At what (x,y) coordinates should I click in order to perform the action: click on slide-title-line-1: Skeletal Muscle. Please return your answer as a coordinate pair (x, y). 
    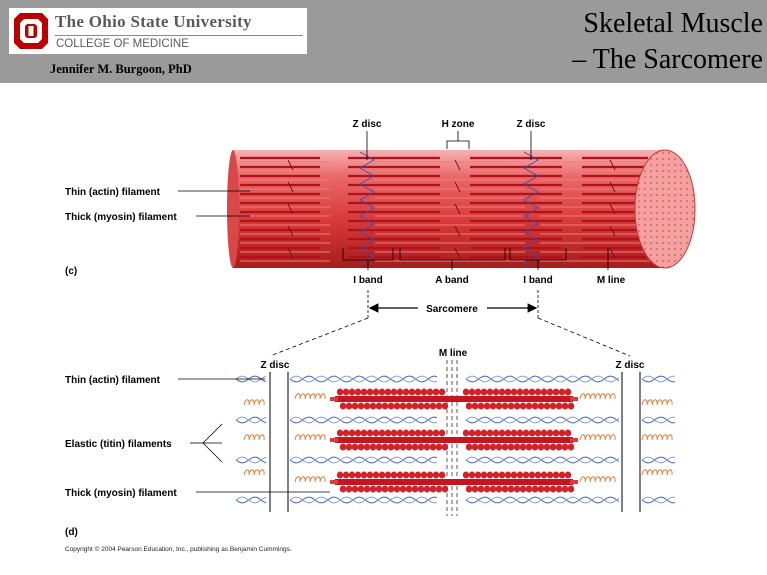
    Looking at the image, I should click on (673, 23).